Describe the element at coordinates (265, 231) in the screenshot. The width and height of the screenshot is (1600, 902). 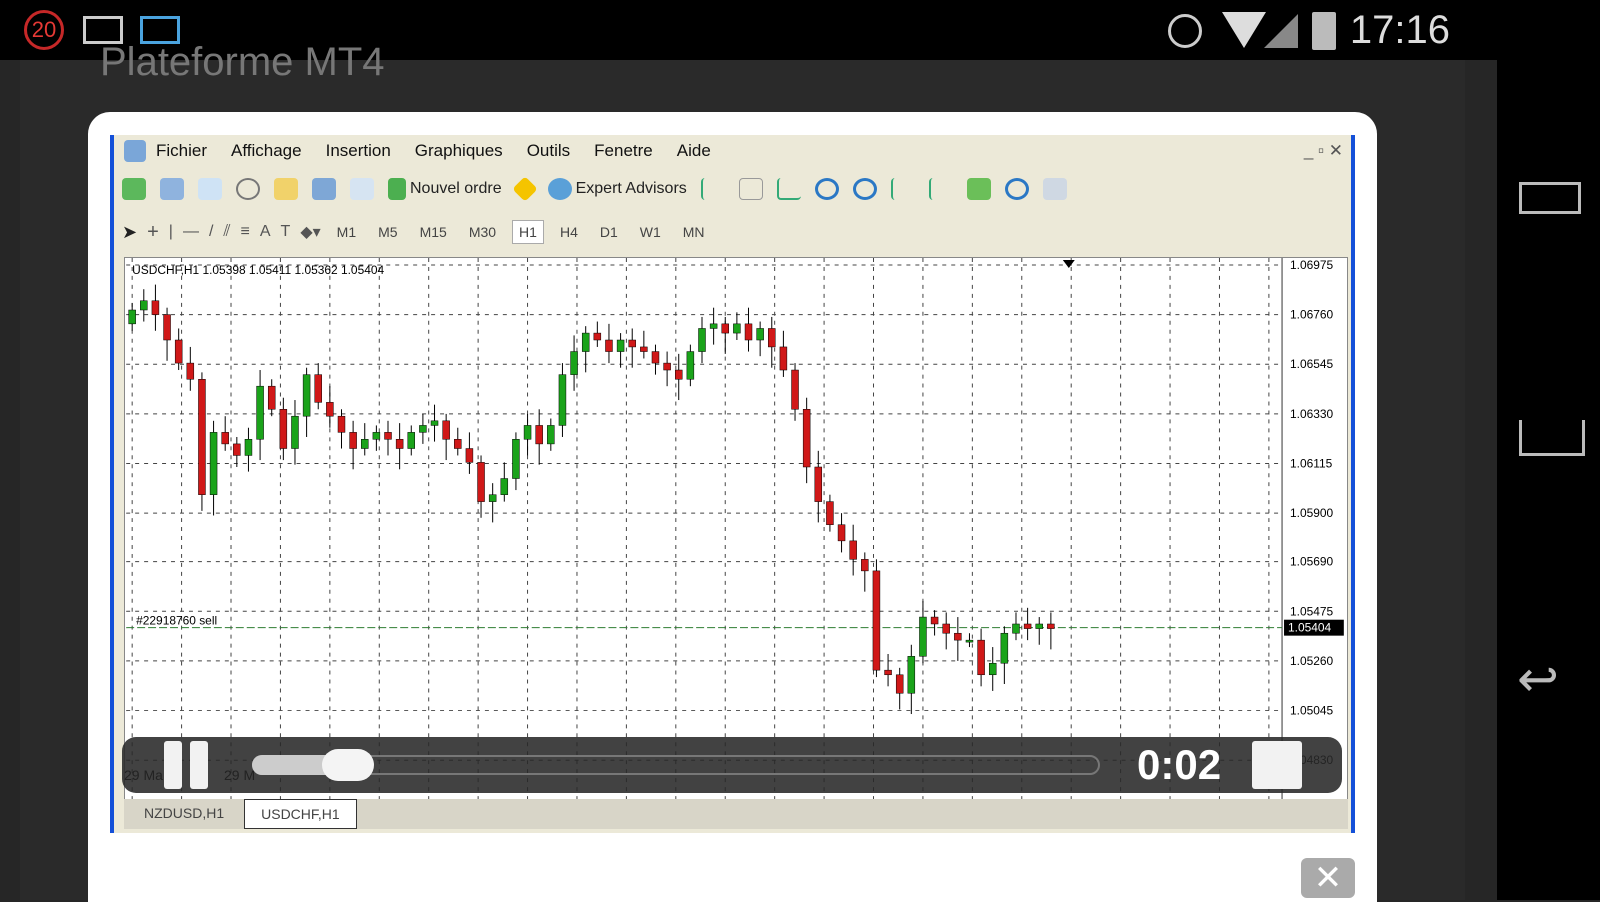
I see `text-icon: A` at that location.